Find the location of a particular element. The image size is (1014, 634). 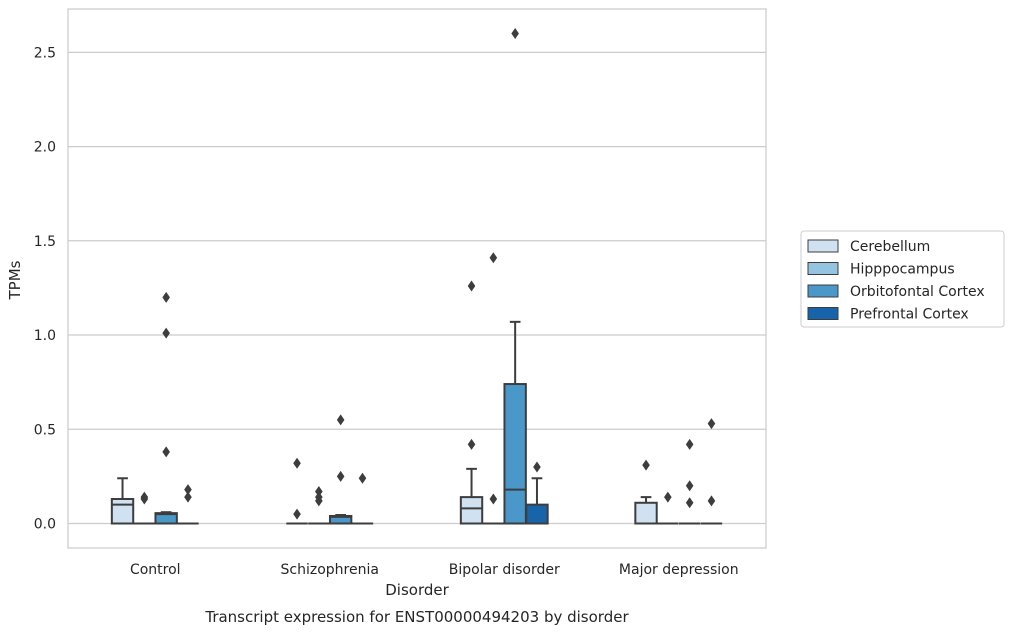

y-tick-label: 2.5 is located at coordinates (45, 53).